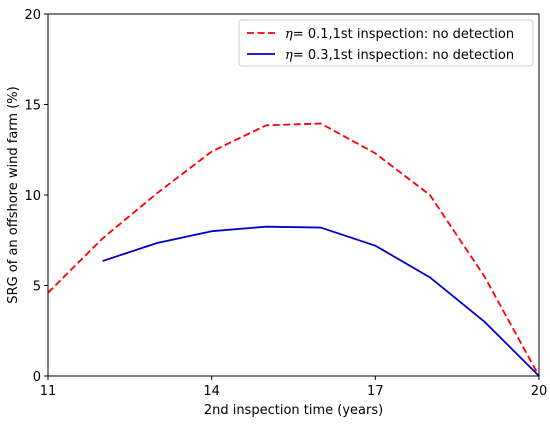  I want to click on y-tick-label: 15, so click(32, 106).